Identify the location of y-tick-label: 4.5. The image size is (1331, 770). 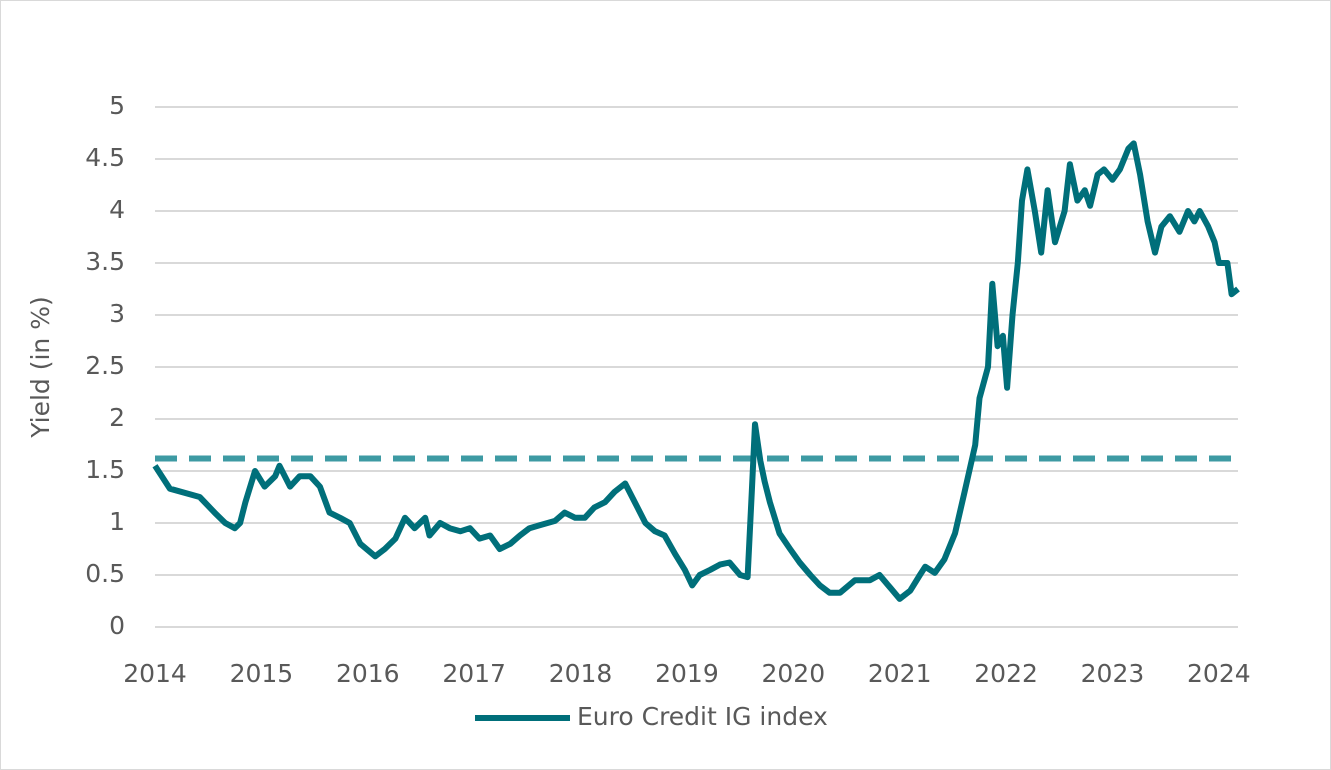
(105, 157).